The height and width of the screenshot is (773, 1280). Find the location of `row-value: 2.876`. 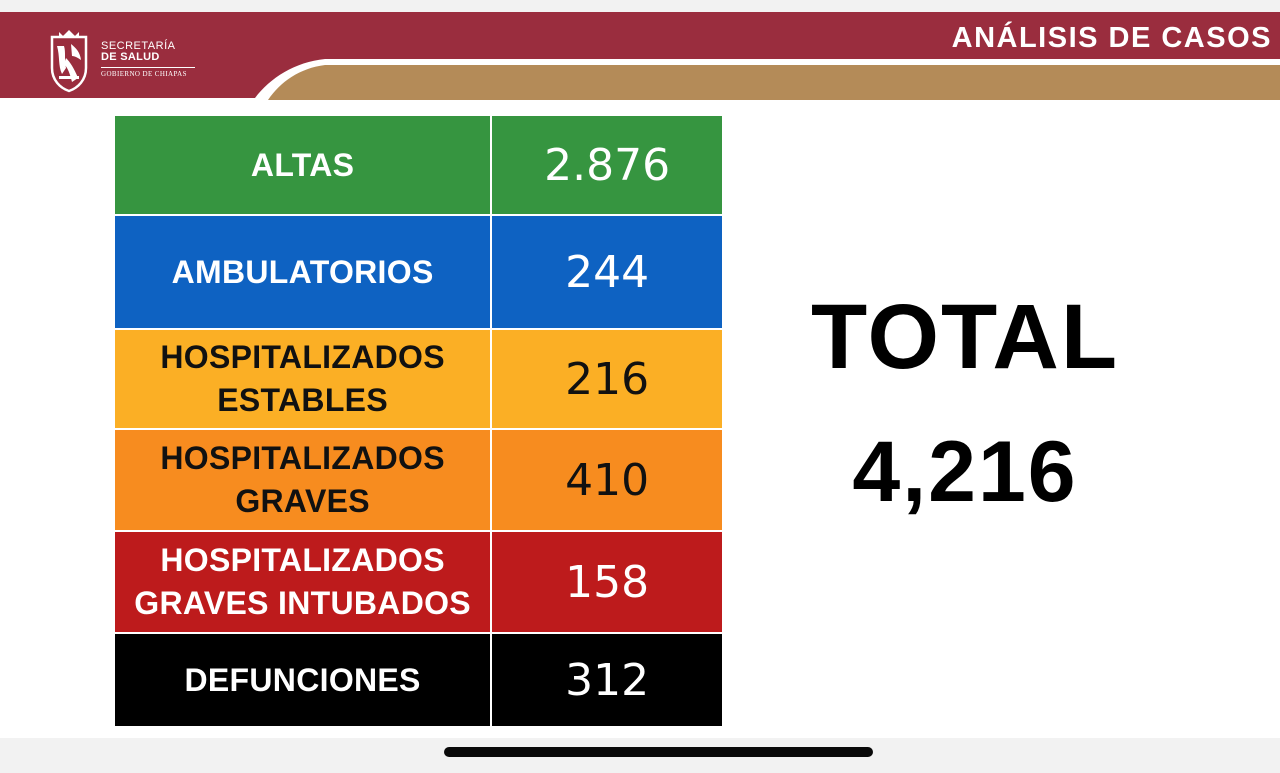

row-value: 2.876 is located at coordinates (606, 166).